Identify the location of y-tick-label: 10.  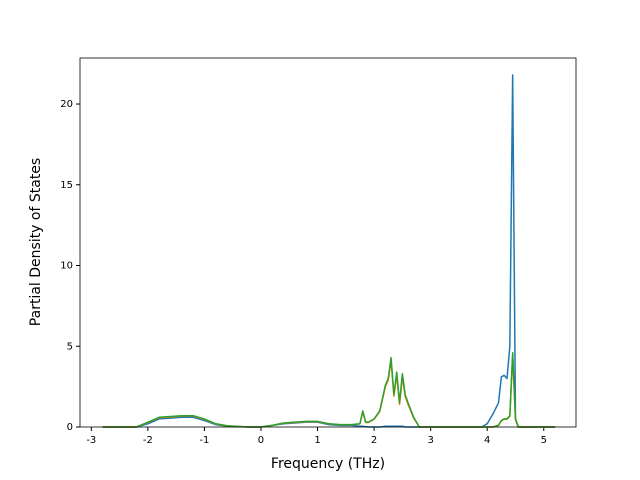
(66, 266).